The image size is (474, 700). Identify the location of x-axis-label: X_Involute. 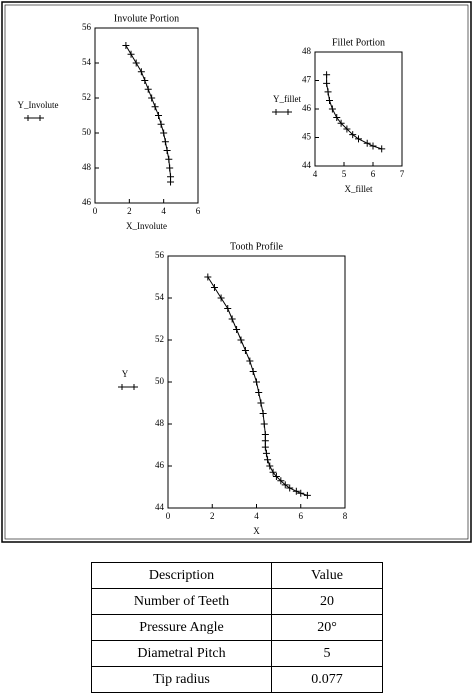
(146, 226).